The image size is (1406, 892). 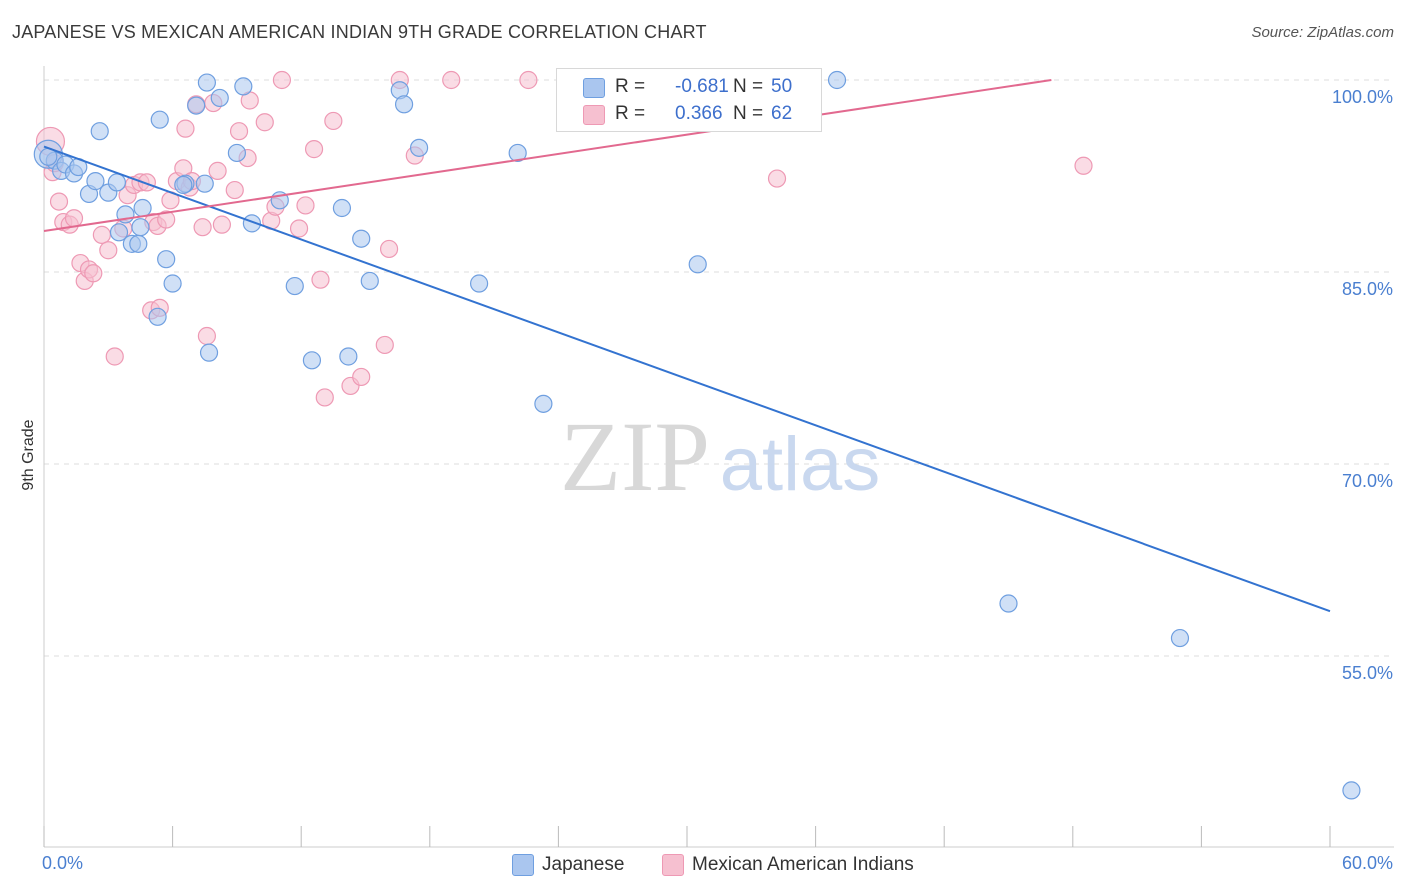 I want to click on watermark: ZIP atlas, so click(x=720, y=456).